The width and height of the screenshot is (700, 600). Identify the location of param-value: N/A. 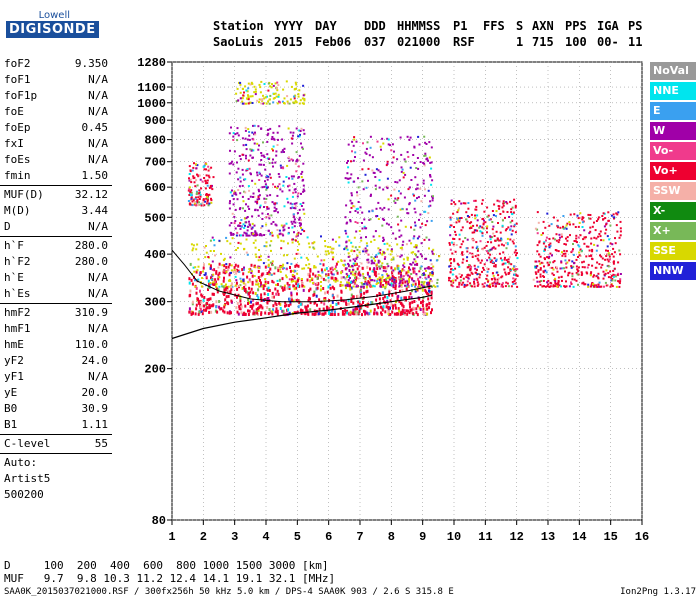
(98, 293).